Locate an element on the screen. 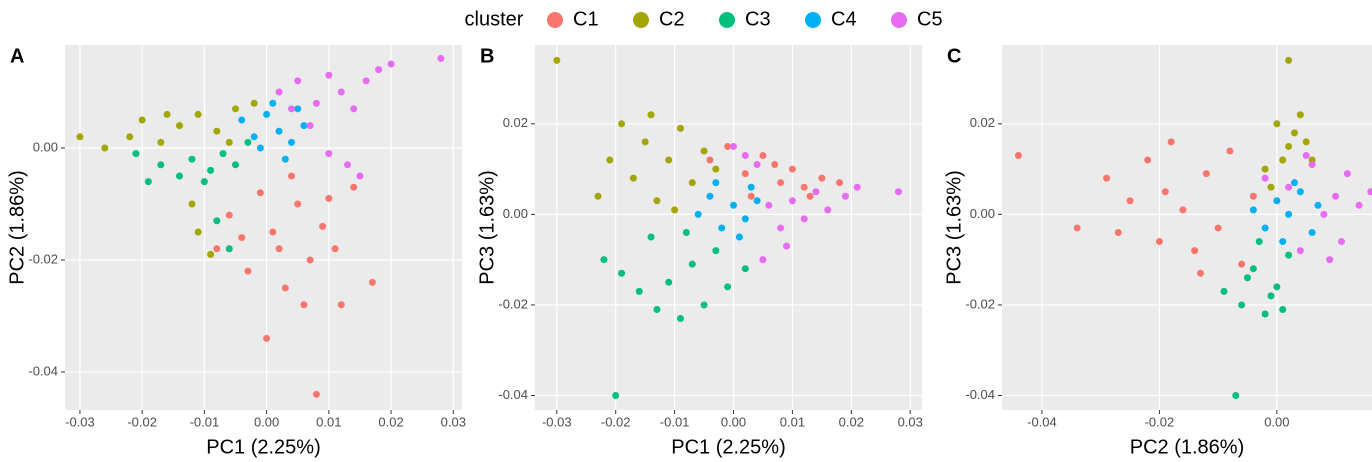 The width and height of the screenshot is (1372, 462). y-axis-label: PC2 (1.86%) is located at coordinates (17, 227).